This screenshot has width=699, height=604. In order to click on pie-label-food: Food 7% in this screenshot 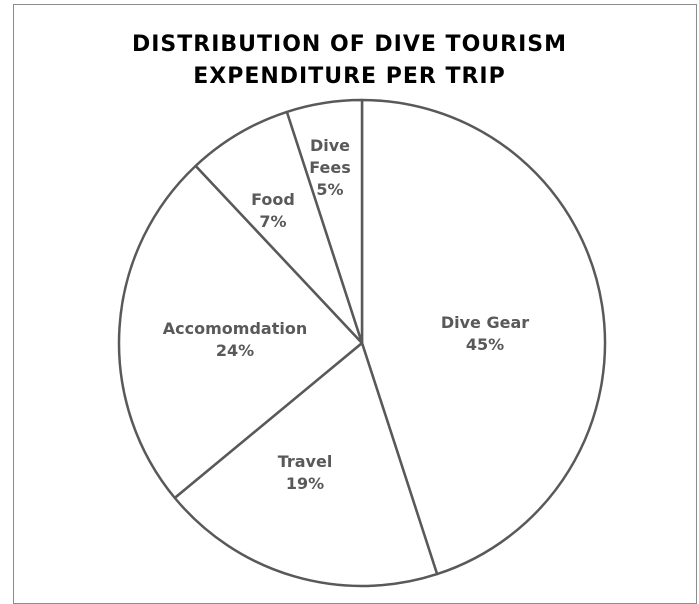, I will do `click(273, 210)`.